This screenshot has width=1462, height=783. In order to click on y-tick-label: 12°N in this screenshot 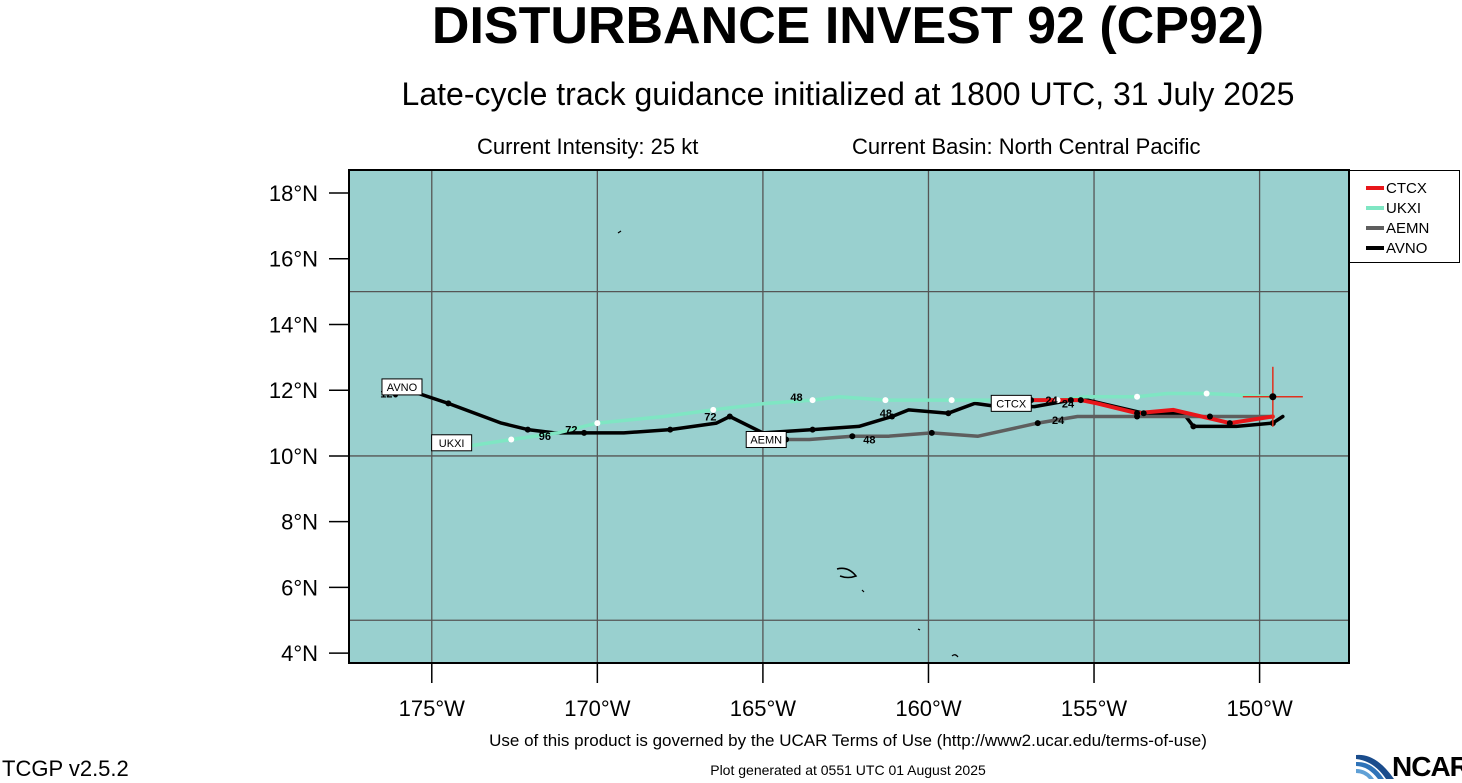, I will do `click(293, 390)`.